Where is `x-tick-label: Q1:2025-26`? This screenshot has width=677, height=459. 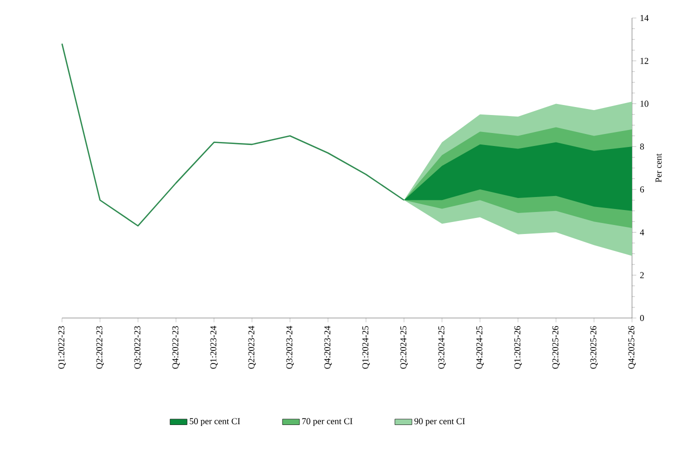 x-tick-label: Q1:2025-26 is located at coordinates (518, 347).